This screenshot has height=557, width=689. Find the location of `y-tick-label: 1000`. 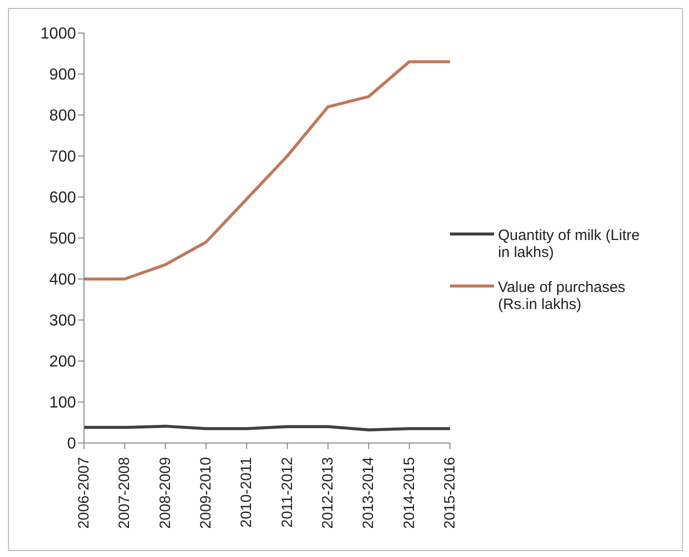

y-tick-label: 1000 is located at coordinates (58, 34).